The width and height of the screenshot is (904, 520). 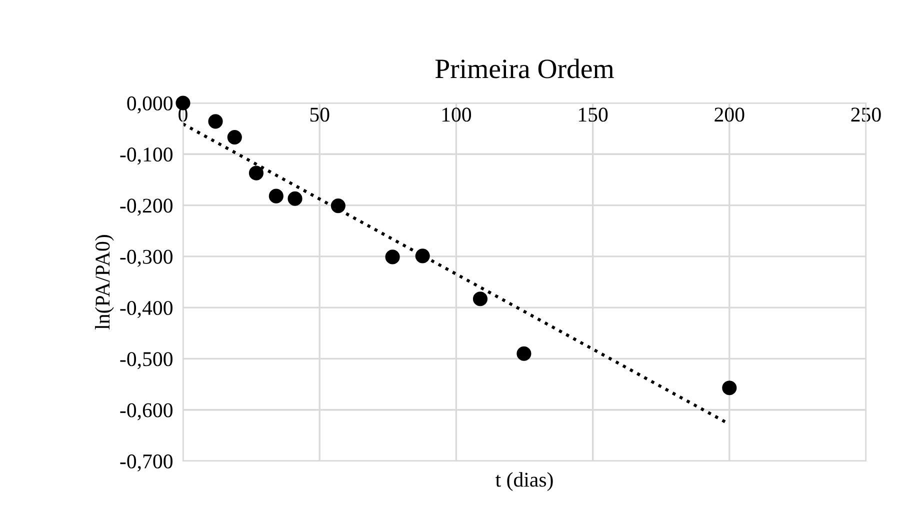 What do you see at coordinates (729, 115) in the screenshot?
I see `x-tick-label: 200` at bounding box center [729, 115].